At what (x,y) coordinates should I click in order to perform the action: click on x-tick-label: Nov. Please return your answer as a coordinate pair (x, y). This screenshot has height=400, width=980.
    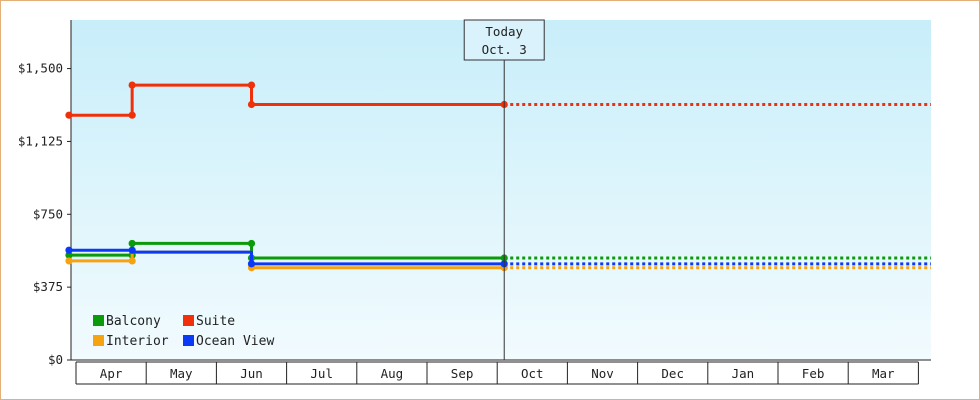
    Looking at the image, I should click on (602, 373).